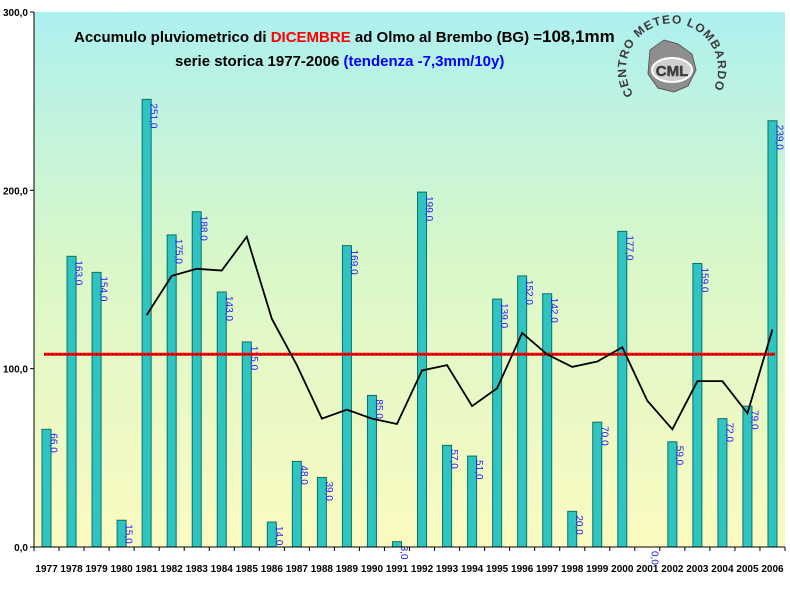 This screenshot has height=593, width=790. I want to click on bar-1984, so click(221, 419).